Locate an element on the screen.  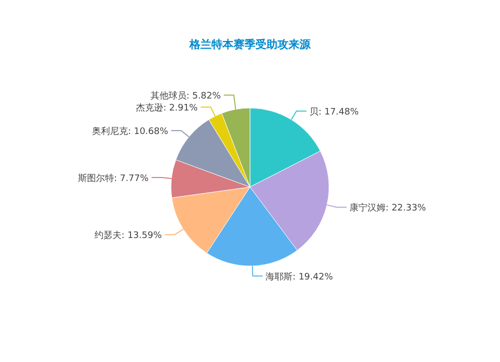
data-label: : 22.33% is located at coordinates (406, 209).